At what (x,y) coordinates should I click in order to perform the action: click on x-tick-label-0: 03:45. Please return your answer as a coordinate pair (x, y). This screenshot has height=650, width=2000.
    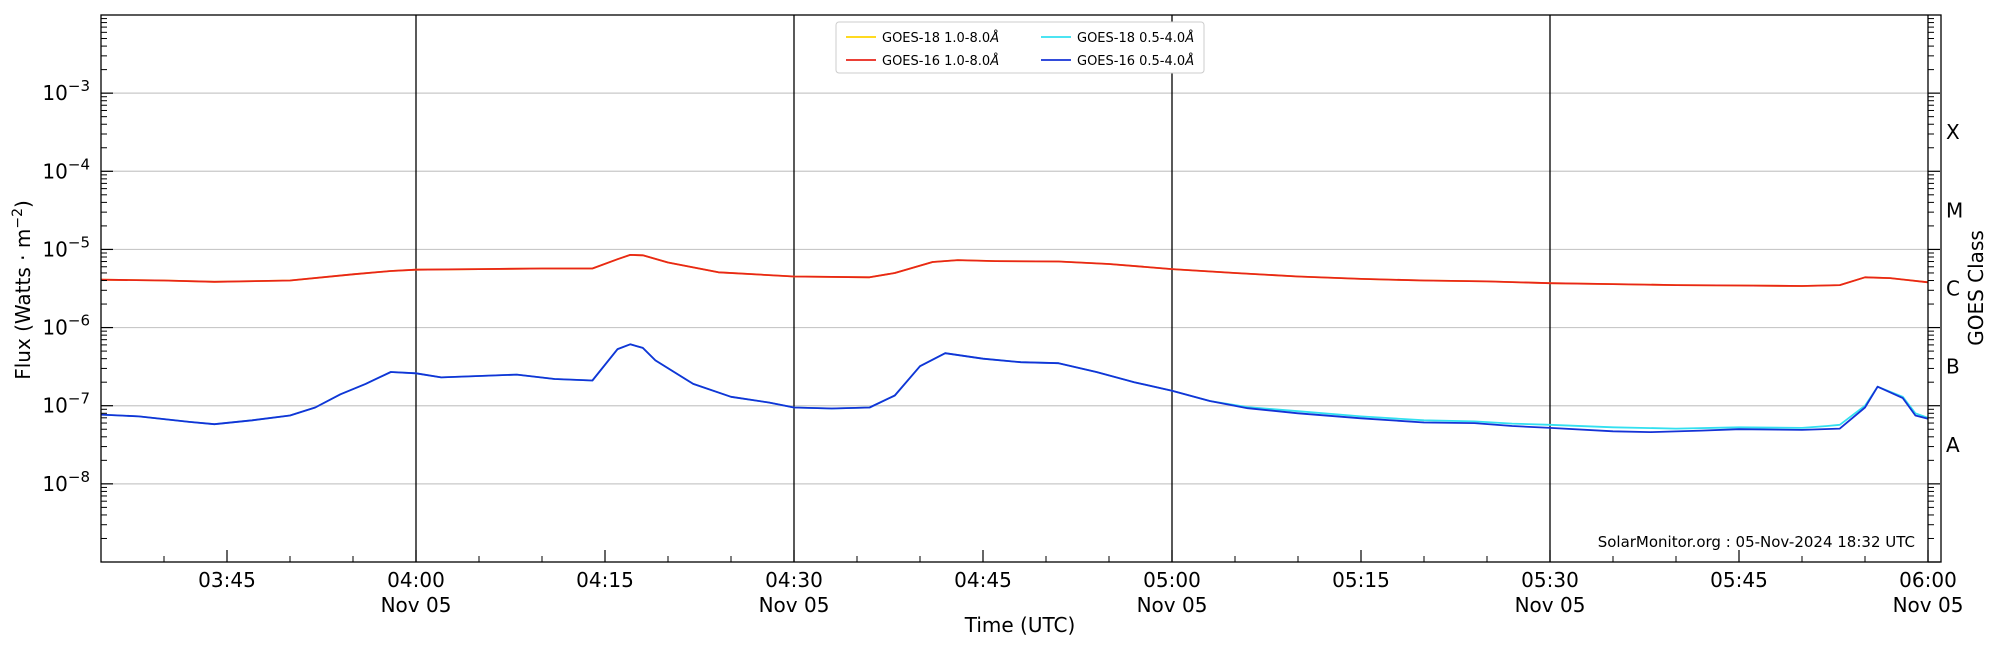
    Looking at the image, I should click on (227, 580).